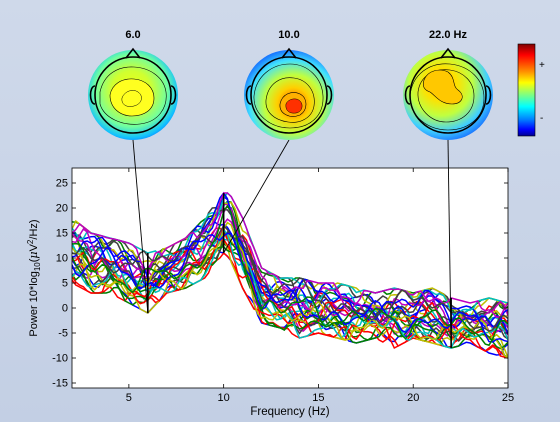 This screenshot has width=560, height=422. I want to click on topomap-22hz: 22.0 Hz, so click(448, 84).